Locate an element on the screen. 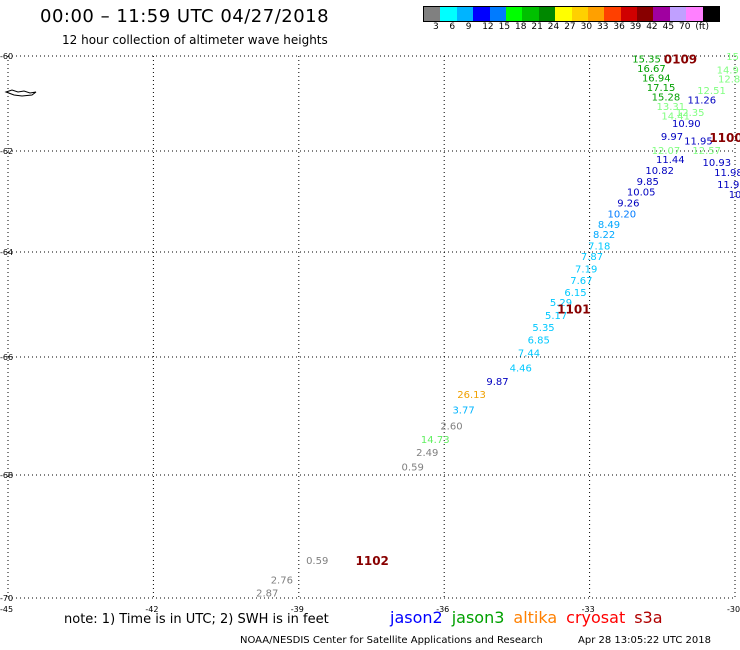 This screenshot has height=650, width=740. wave-height-value: 15 is located at coordinates (732, 57).